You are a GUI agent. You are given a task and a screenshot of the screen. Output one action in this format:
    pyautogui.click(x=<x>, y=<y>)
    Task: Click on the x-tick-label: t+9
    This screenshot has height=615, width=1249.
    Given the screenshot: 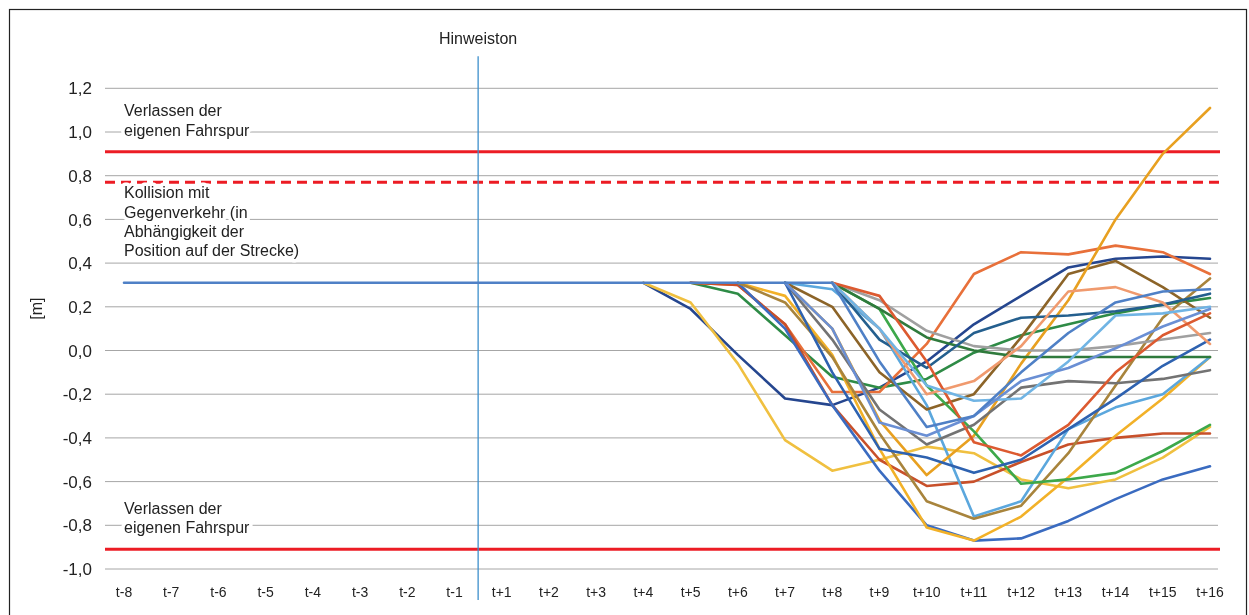 What is the action you would take?
    pyautogui.click(x=879, y=592)
    